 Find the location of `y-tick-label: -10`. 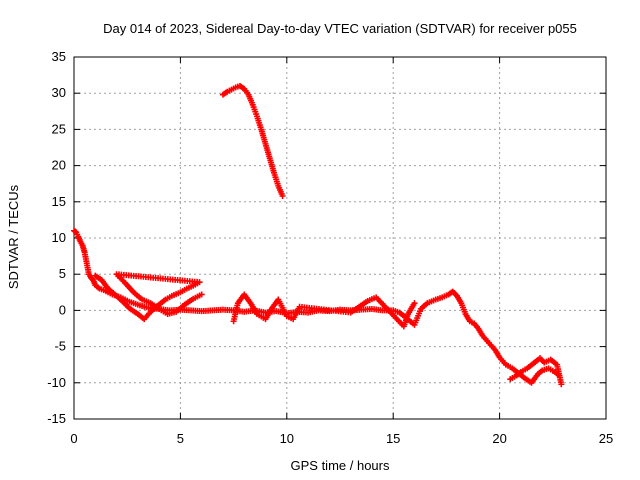

y-tick-label: -10 is located at coordinates (56, 382).